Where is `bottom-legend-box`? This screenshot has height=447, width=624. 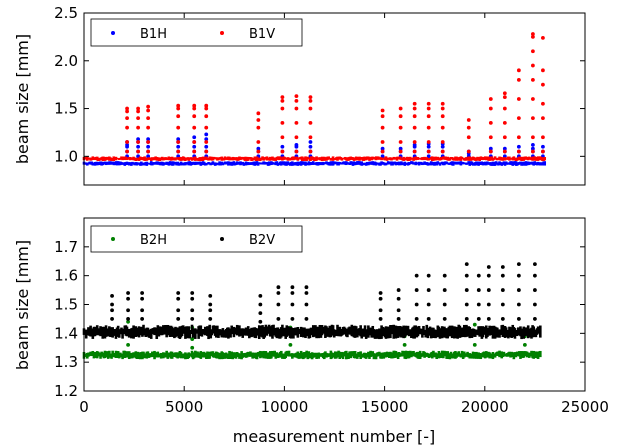 bottom-legend-box is located at coordinates (196, 239).